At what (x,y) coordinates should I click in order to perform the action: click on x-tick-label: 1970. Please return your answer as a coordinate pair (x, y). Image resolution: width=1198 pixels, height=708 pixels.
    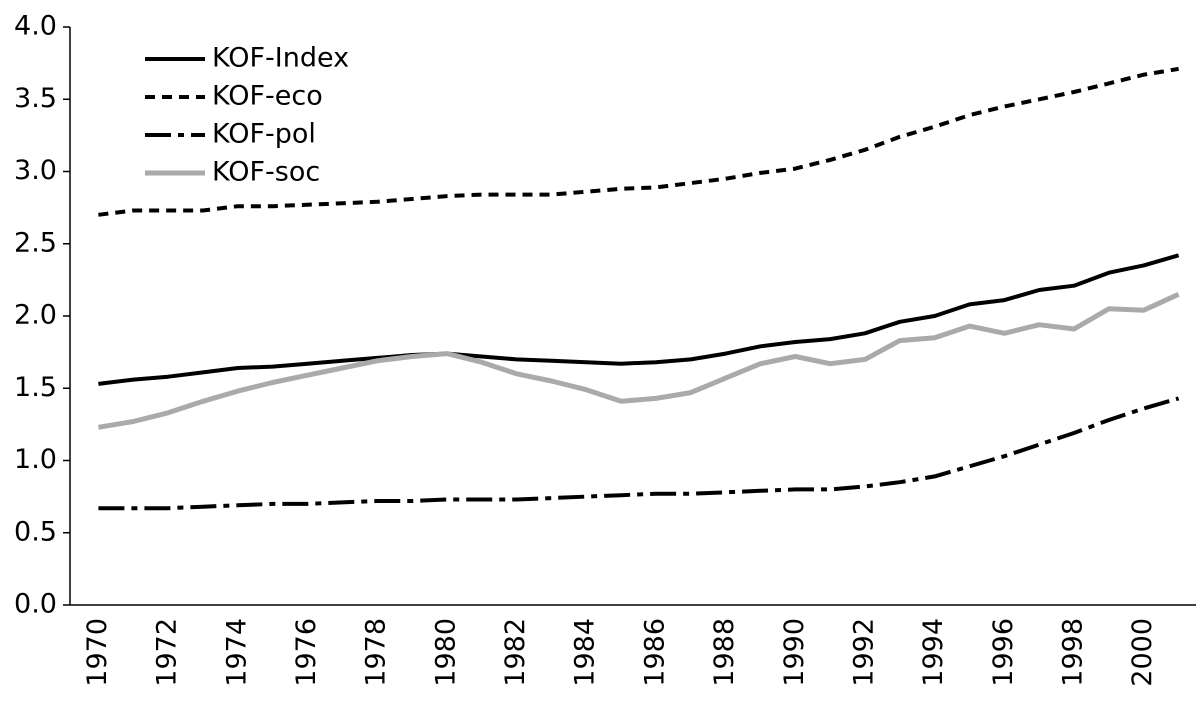
    Looking at the image, I should click on (97, 652).